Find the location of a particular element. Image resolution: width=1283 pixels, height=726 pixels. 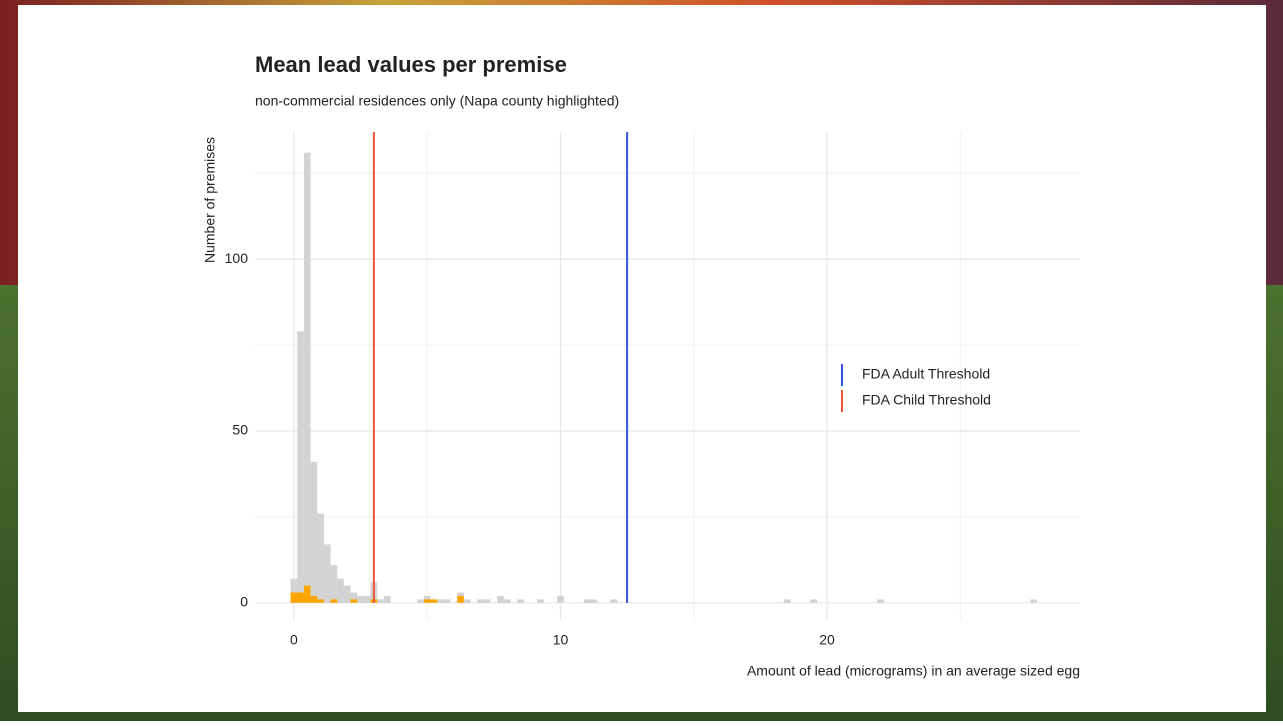

x-tick-label: 20 is located at coordinates (827, 640).